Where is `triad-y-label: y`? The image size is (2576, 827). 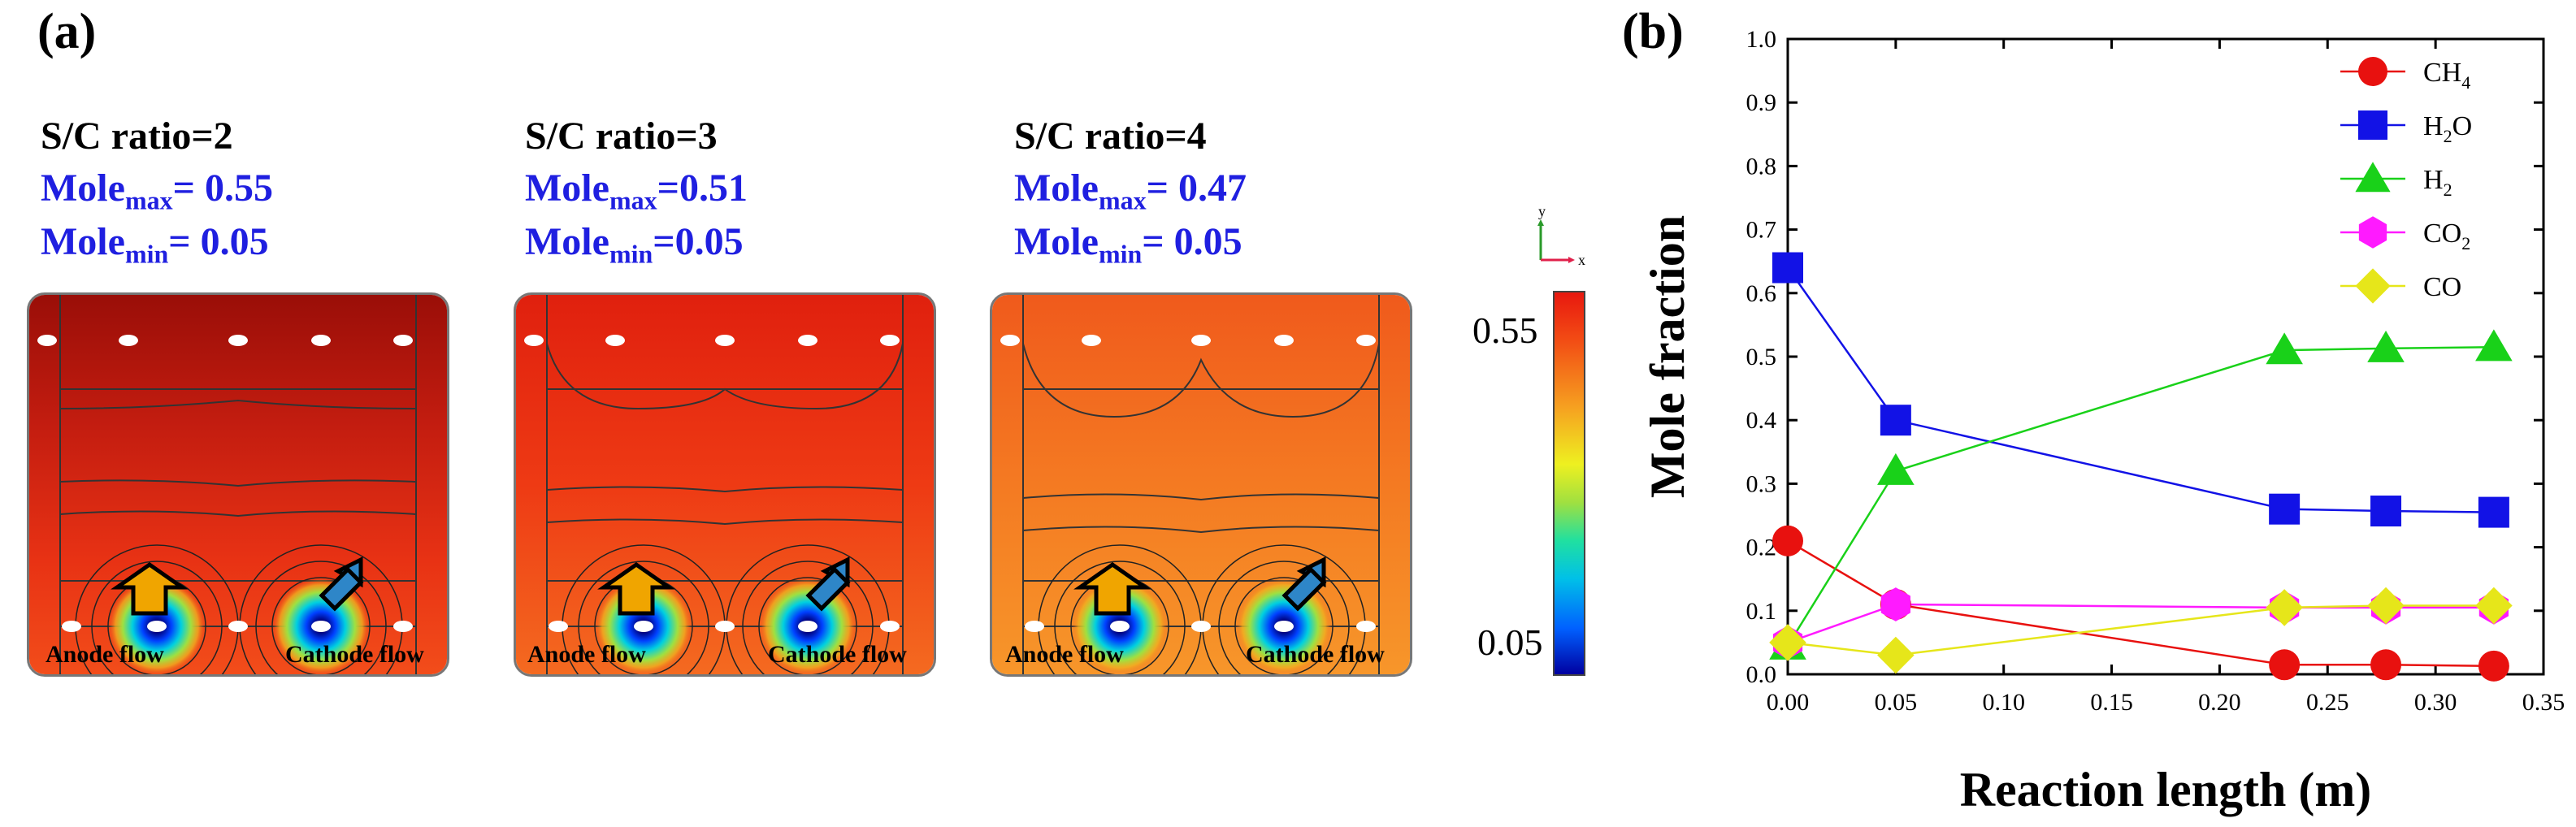
triad-y-label: y is located at coordinates (1542, 211).